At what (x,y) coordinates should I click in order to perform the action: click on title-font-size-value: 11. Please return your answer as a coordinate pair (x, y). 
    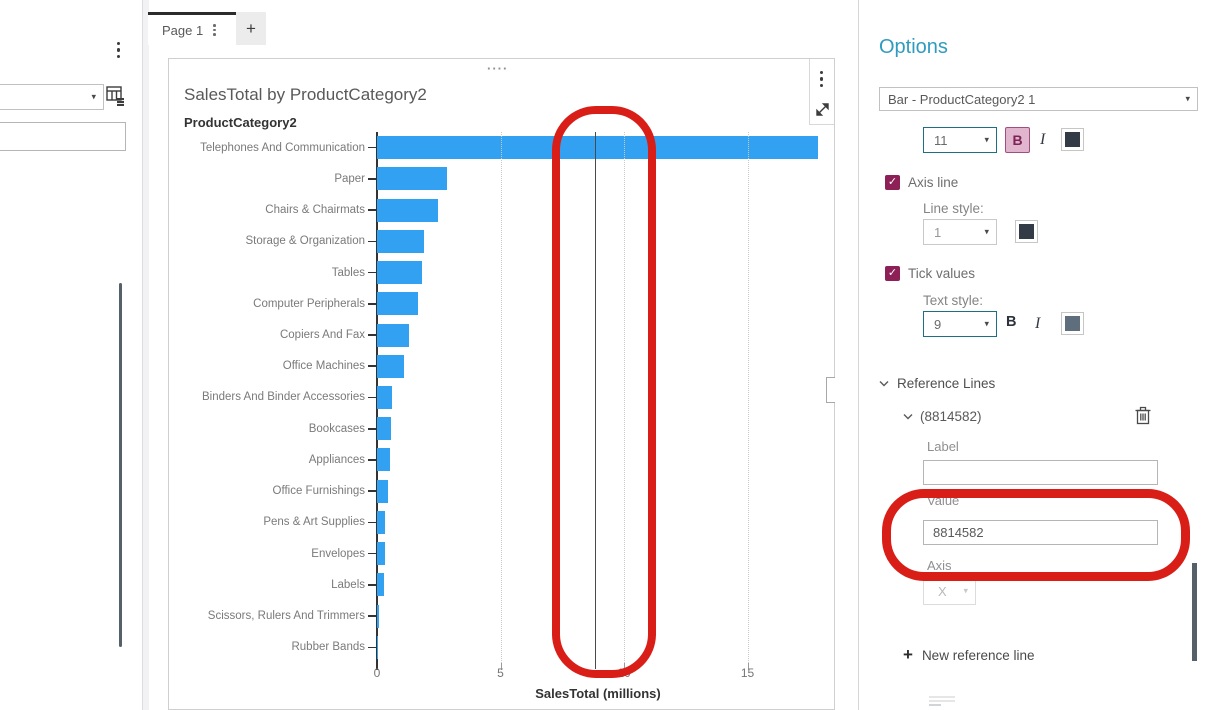
    Looking at the image, I should click on (941, 140).